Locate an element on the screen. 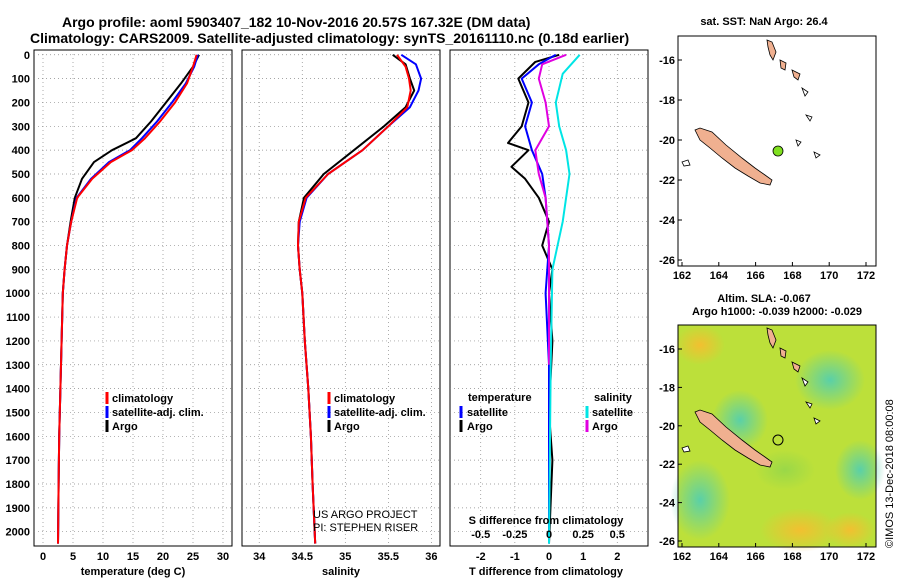  series-line-climatology is located at coordinates (354, 299).